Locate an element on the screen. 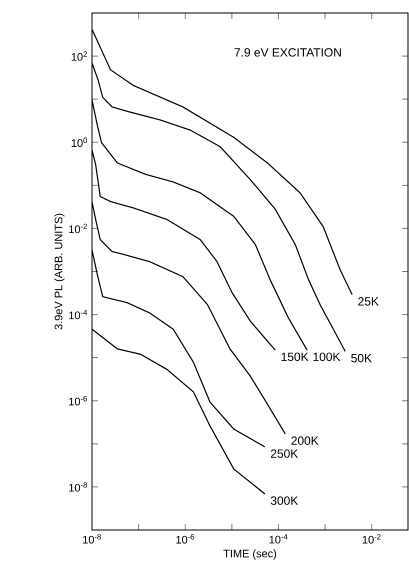 This screenshot has width=409, height=582. text: 7.9 eV EXCITATION is located at coordinates (287, 52).